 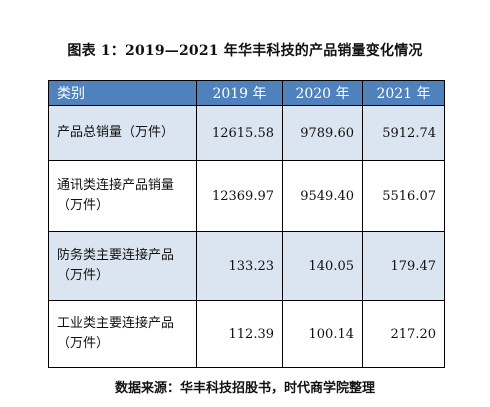 I want to click on cell-2021: 5516.07, so click(x=403, y=196).